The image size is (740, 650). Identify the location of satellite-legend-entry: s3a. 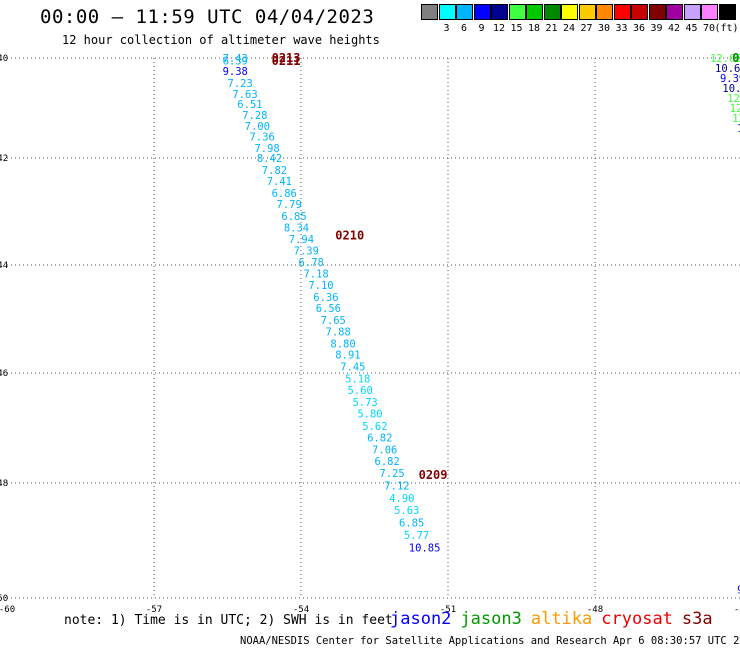
(697, 619).